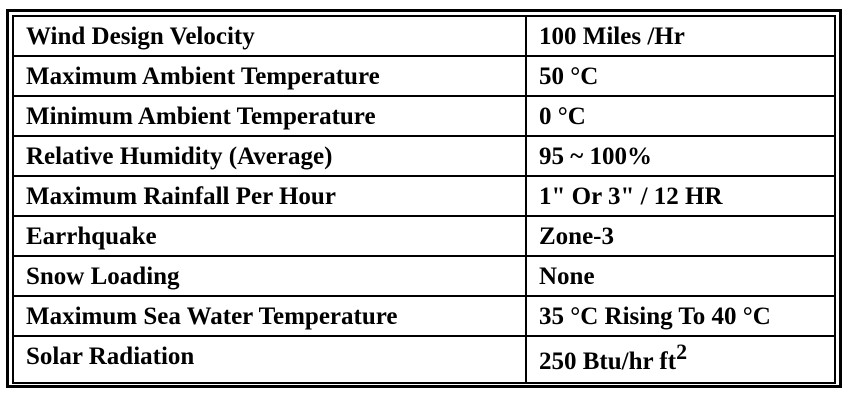  Describe the element at coordinates (680, 76) in the screenshot. I see `value-cell: 50 °C` at that location.